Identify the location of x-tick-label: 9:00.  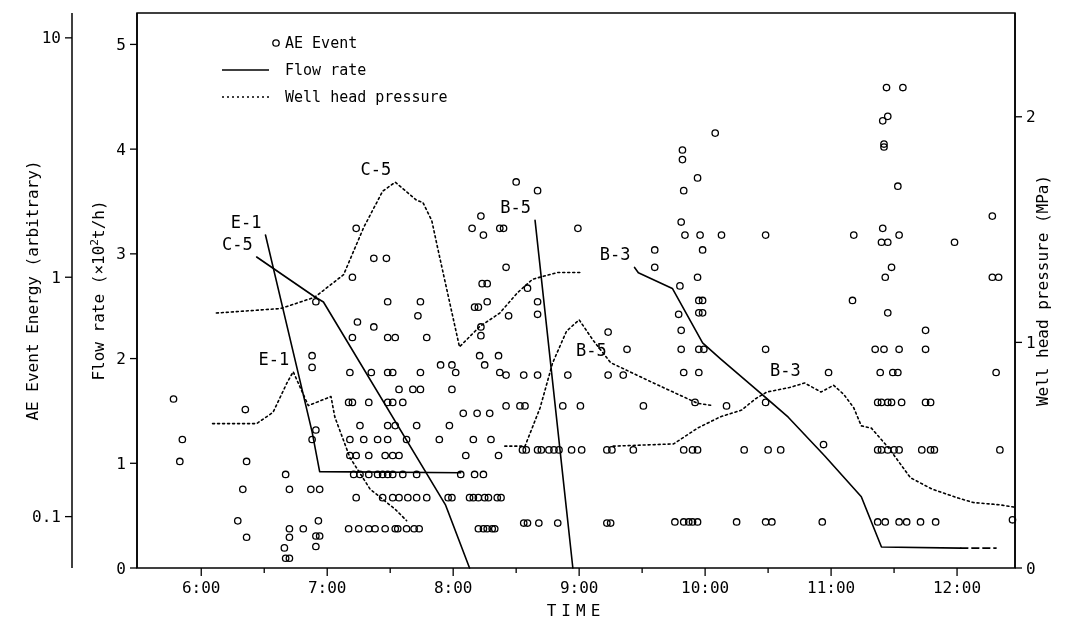
(579, 587).